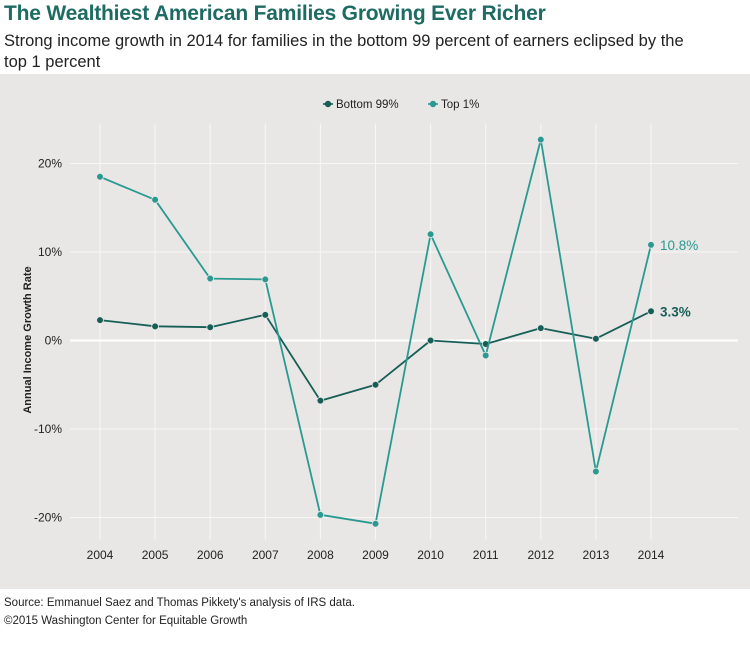 This screenshot has height=646, width=750. I want to click on x-tick-label: 2012, so click(540, 555).